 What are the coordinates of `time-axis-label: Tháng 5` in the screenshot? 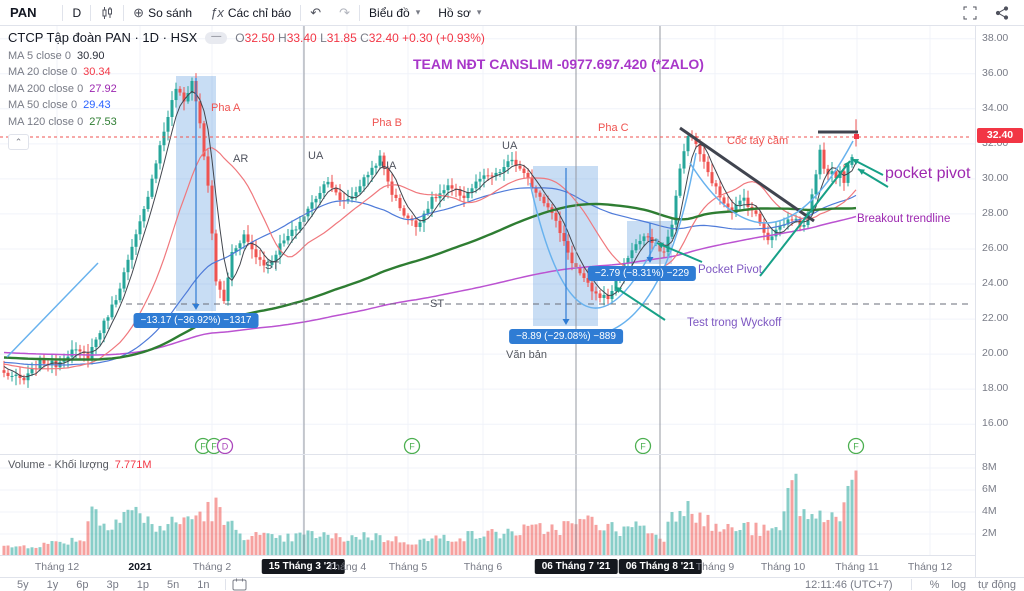 It's located at (408, 567).